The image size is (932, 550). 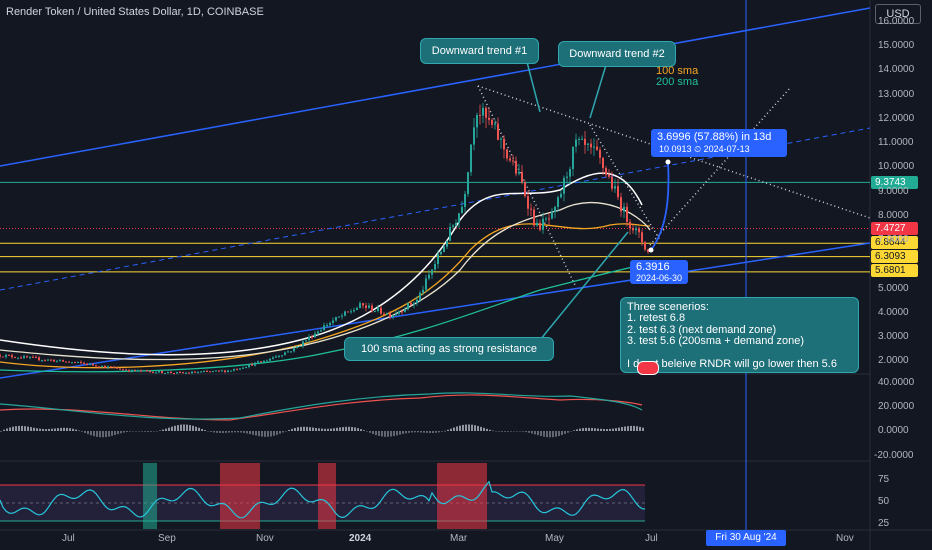 I want to click on scenario-3: 3. test 5.6 (200sma + demand zone), so click(x=716, y=341).